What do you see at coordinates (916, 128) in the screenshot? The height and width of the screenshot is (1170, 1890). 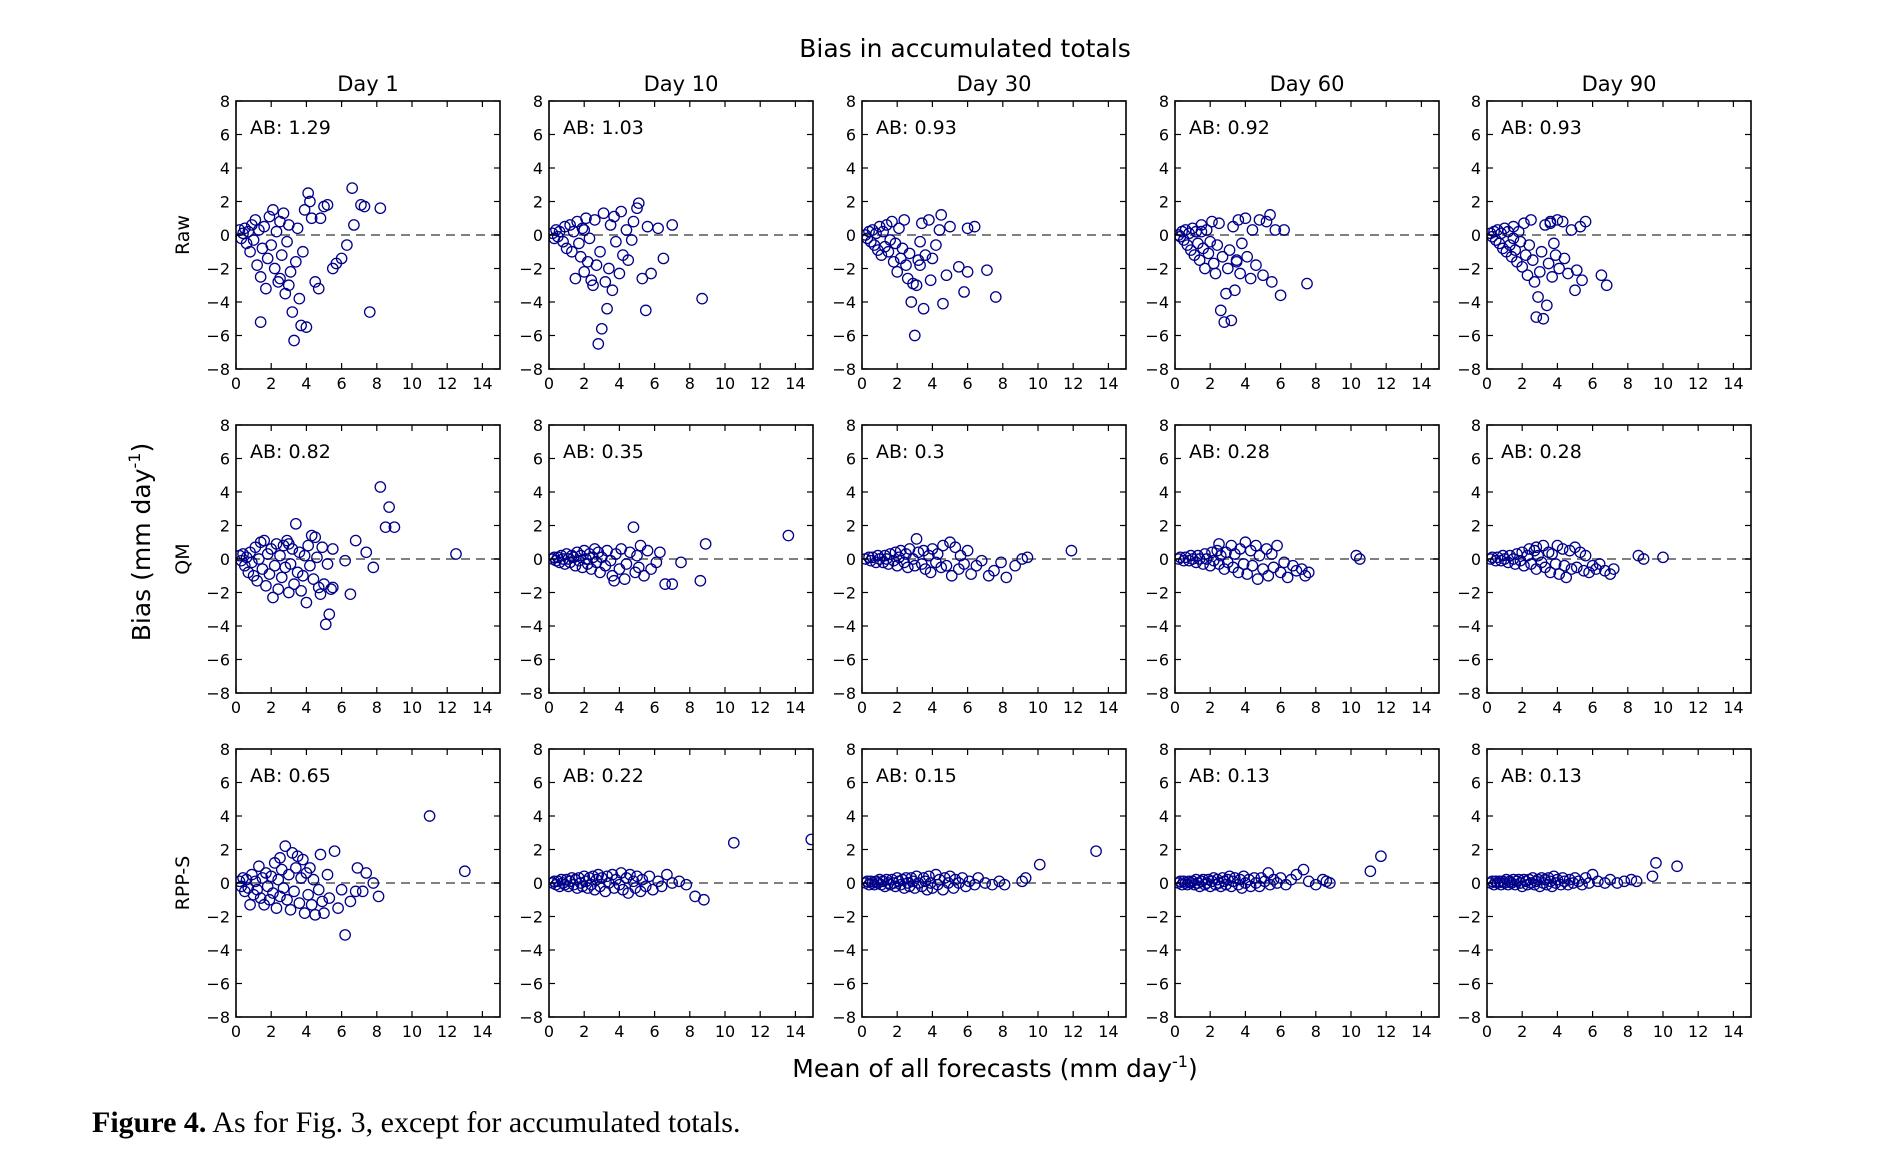 I see `ab-annotation: AB: 0.93` at bounding box center [916, 128].